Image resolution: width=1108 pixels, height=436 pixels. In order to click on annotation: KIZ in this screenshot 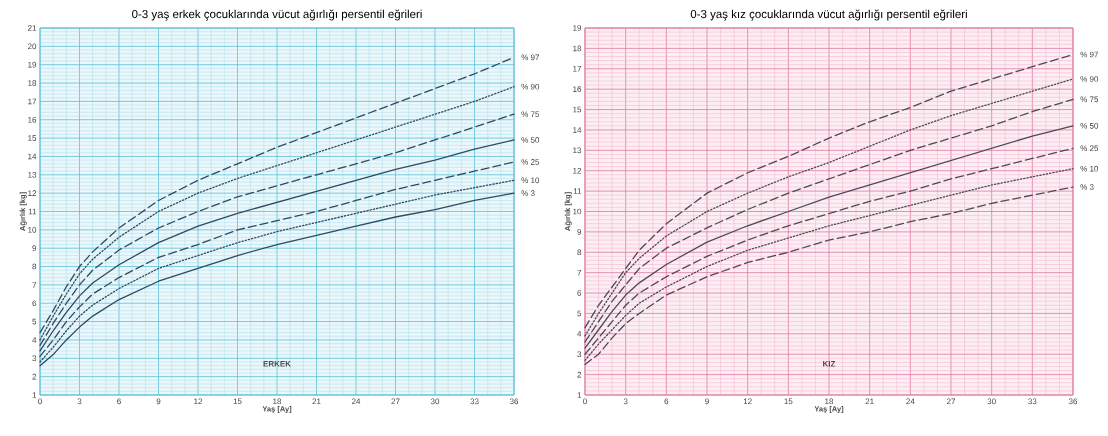, I will do `click(829, 364)`.